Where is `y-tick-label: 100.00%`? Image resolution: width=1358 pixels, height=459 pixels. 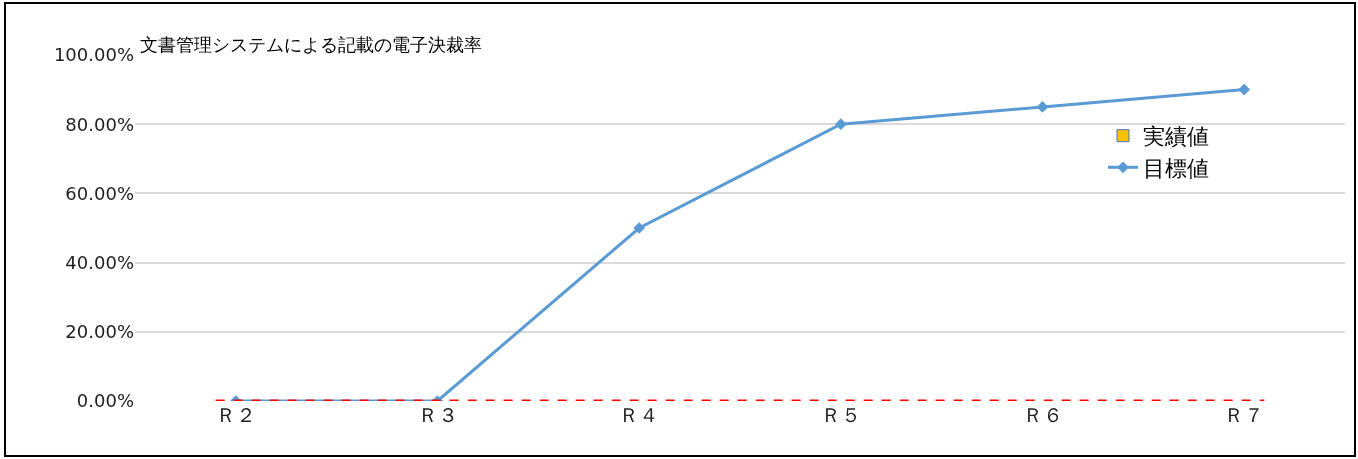 y-tick-label: 100.00% is located at coordinates (93, 55).